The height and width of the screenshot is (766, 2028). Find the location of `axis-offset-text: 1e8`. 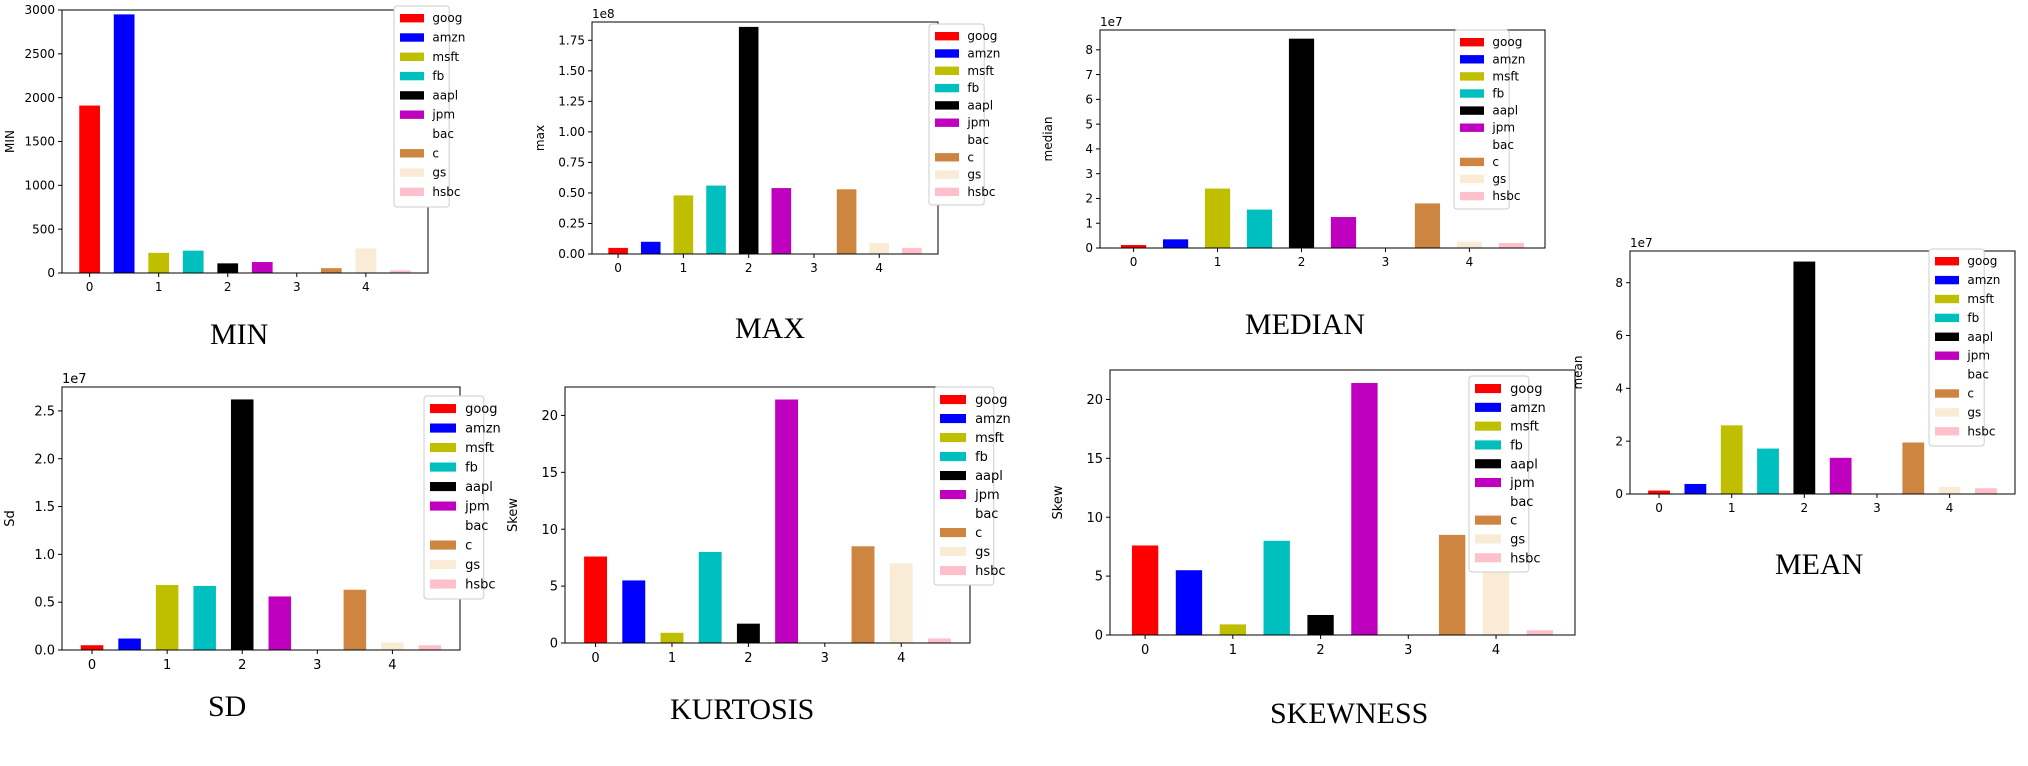

axis-offset-text: 1e8 is located at coordinates (603, 14).